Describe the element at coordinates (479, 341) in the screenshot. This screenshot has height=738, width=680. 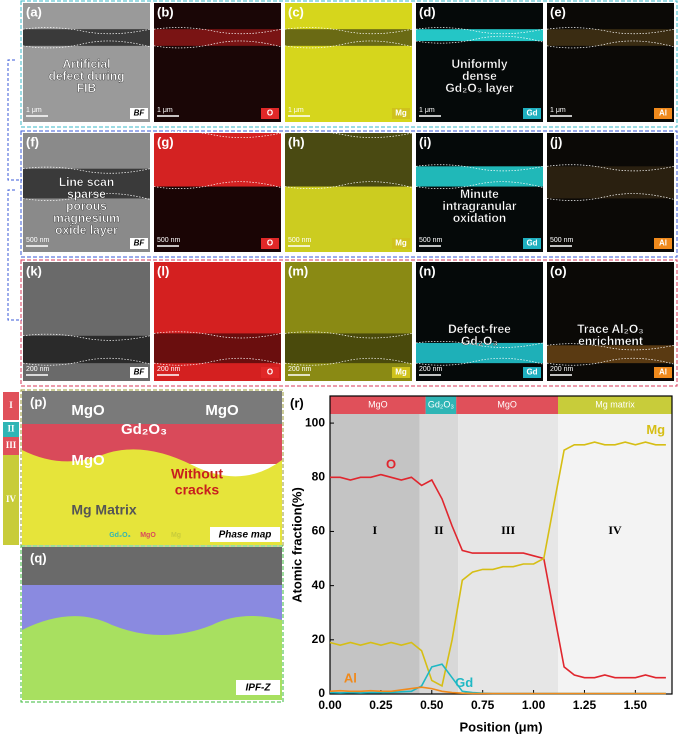
I see `annotation: Gd₂O₃` at that location.